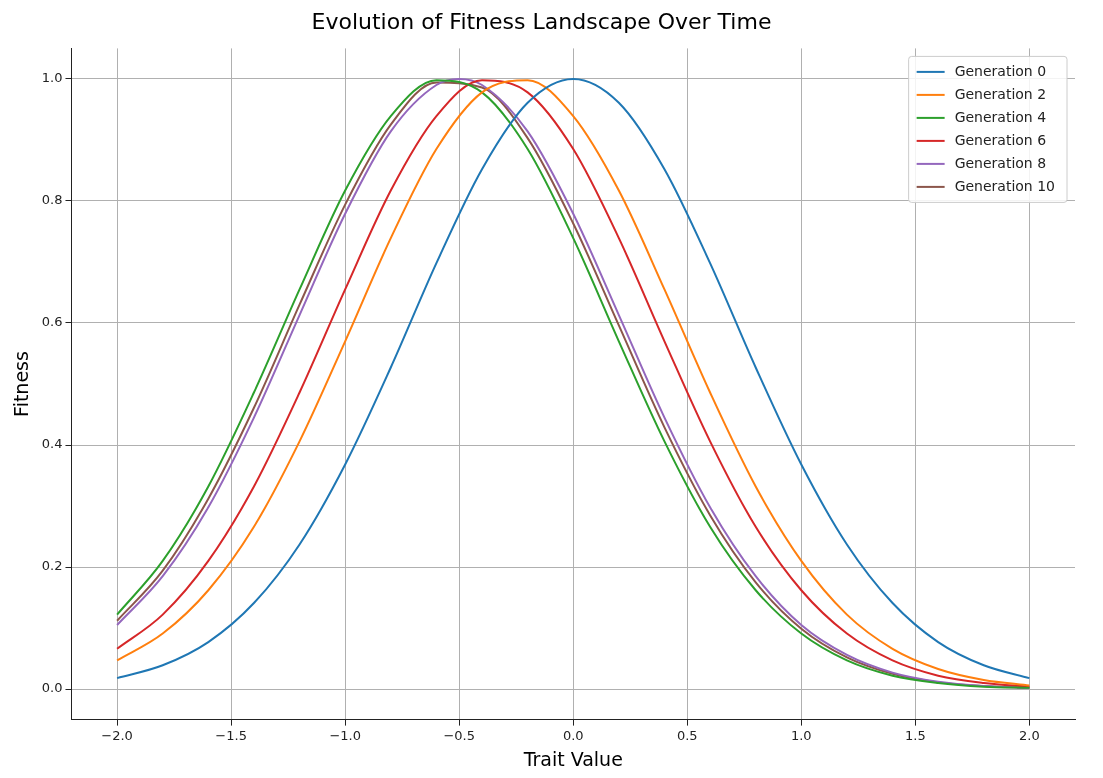 This screenshot has width=1103, height=778. What do you see at coordinates (801, 735) in the screenshot?
I see `x-tick-label: 1.0` at bounding box center [801, 735].